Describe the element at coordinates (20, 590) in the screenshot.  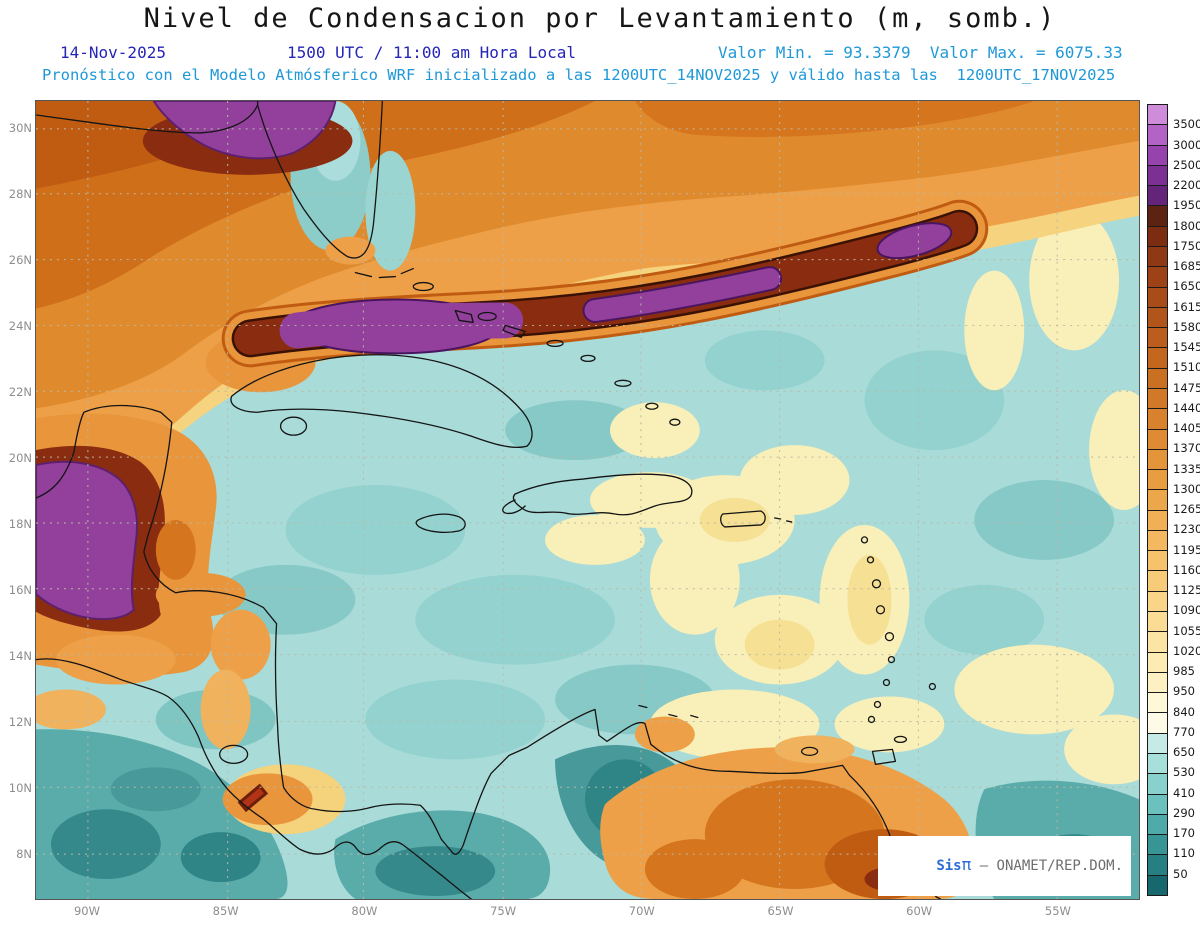
I see `lat-tick-label: 16N` at that location.